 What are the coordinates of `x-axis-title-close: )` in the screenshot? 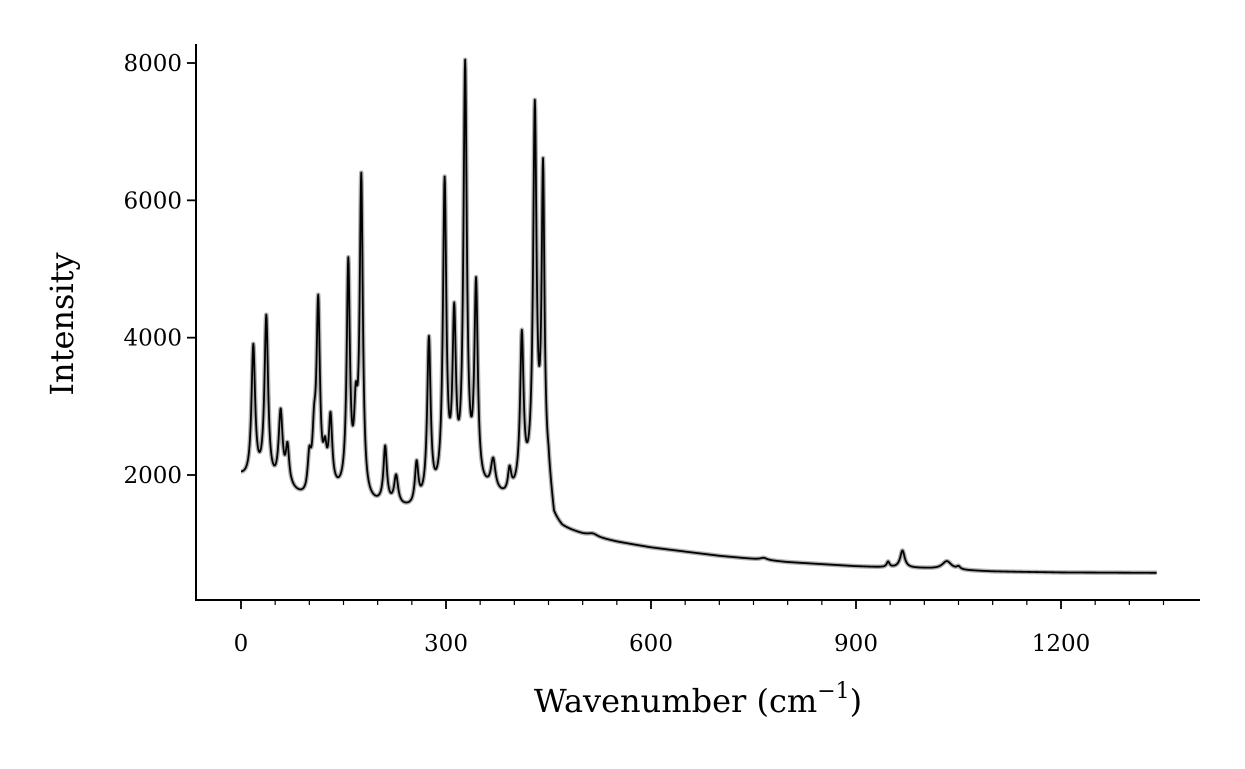 It's located at (856, 701).